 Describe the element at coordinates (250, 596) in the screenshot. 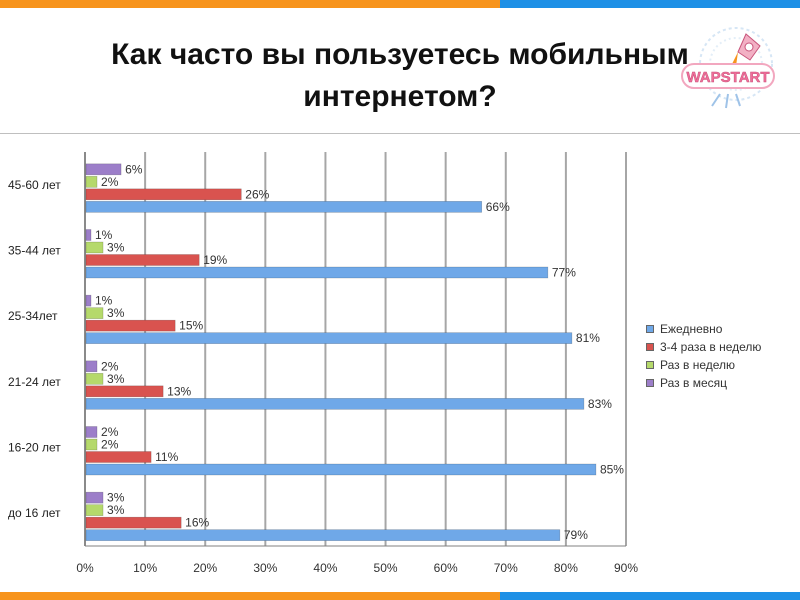

I see `bottom-bar-orange` at that location.